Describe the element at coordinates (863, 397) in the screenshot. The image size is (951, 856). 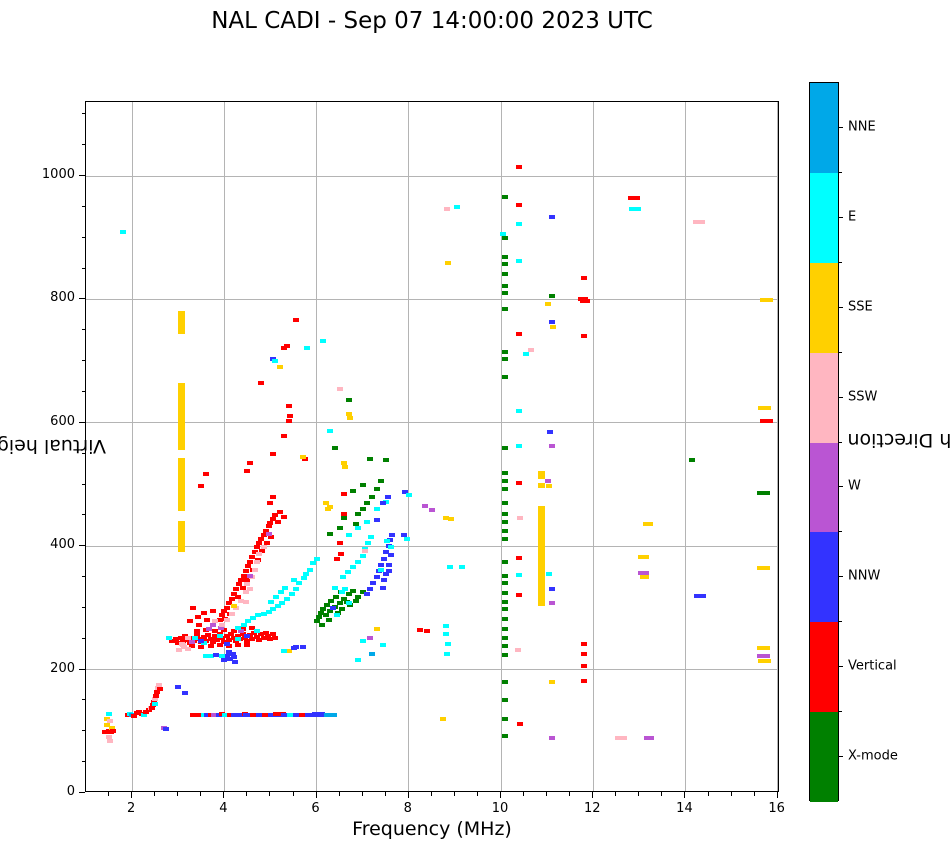
I see `colorbar-label-SSW: SSW` at that location.